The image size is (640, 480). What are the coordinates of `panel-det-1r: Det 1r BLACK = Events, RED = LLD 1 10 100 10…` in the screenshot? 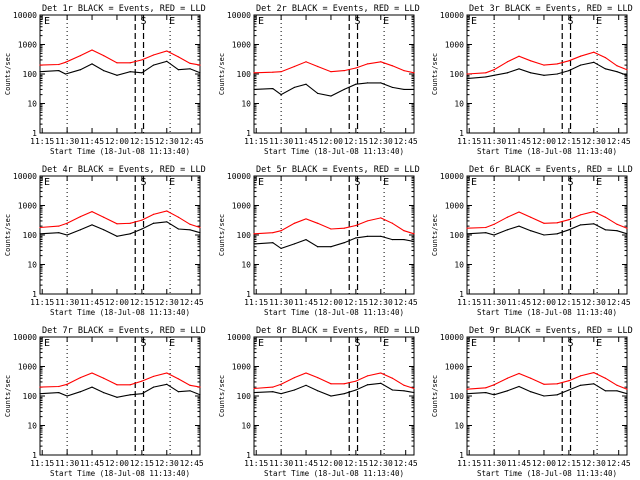 It's located at (105, 80).